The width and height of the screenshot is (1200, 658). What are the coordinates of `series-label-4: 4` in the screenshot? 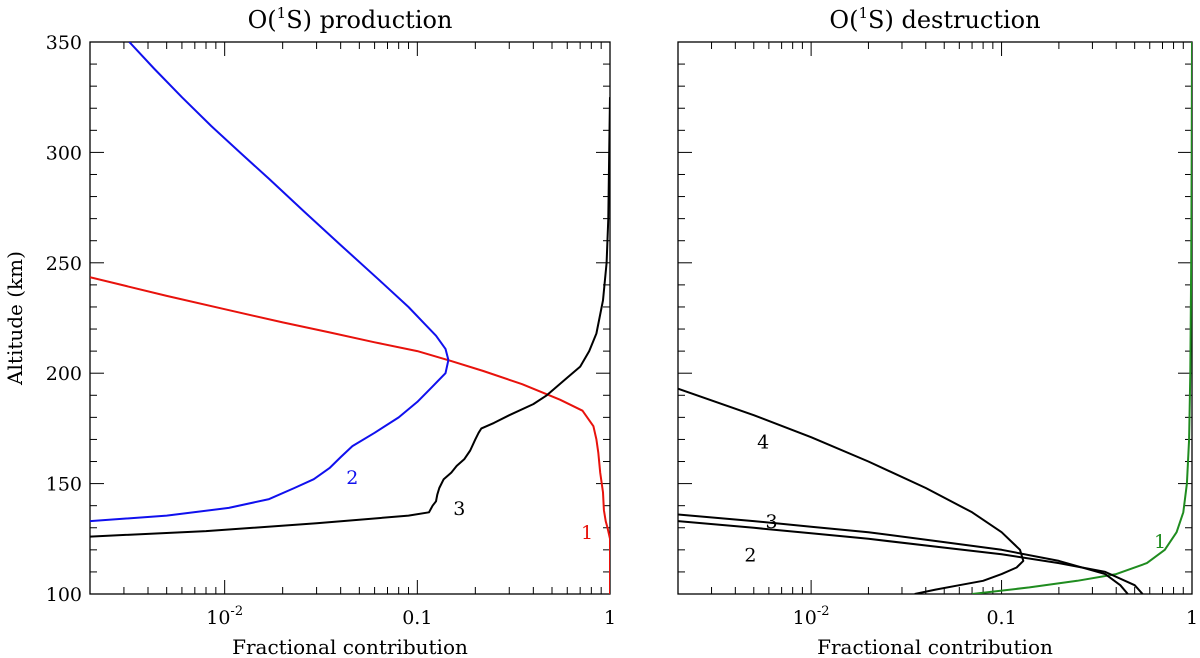 It's located at (763, 443).